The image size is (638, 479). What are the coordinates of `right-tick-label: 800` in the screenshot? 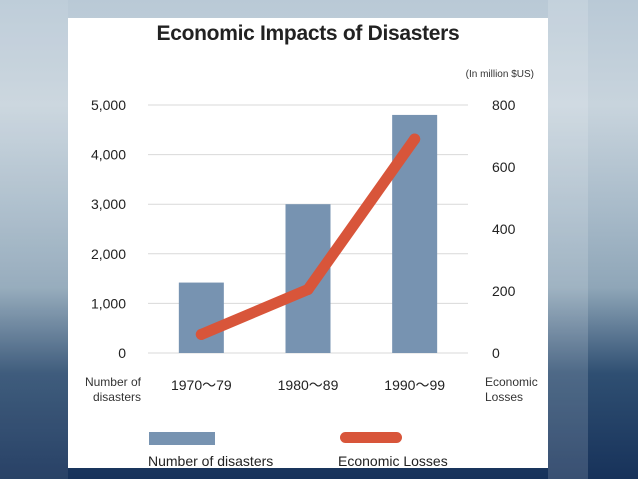 It's located at (504, 105).